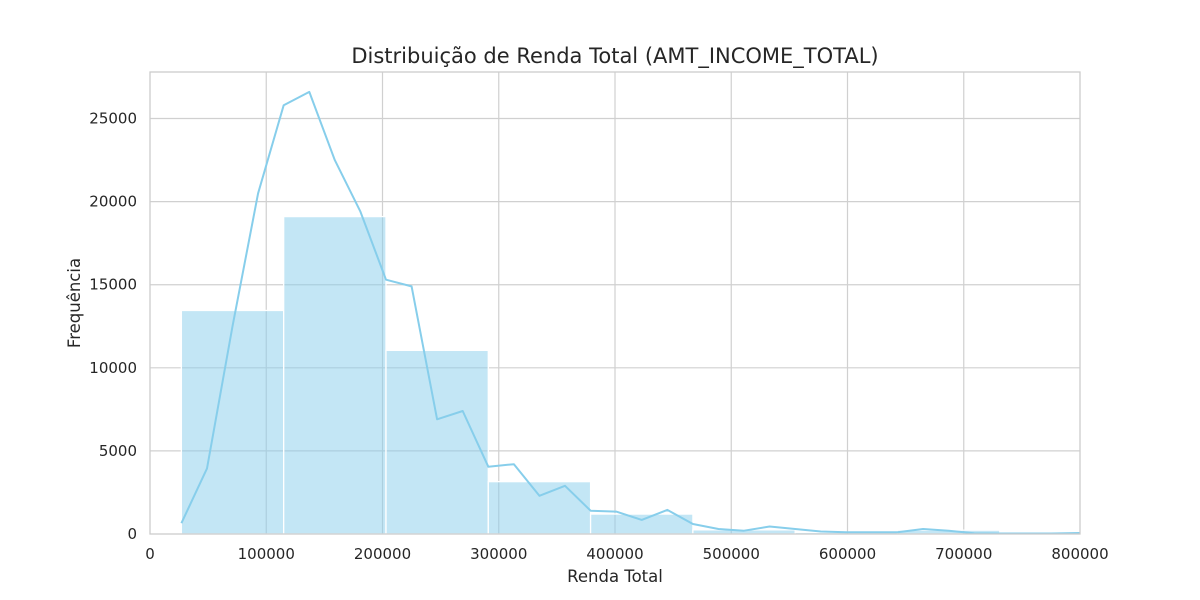 Image resolution: width=1200 pixels, height=600 pixels. What do you see at coordinates (132, 534) in the screenshot?
I see `y-tick-label: 0` at bounding box center [132, 534].